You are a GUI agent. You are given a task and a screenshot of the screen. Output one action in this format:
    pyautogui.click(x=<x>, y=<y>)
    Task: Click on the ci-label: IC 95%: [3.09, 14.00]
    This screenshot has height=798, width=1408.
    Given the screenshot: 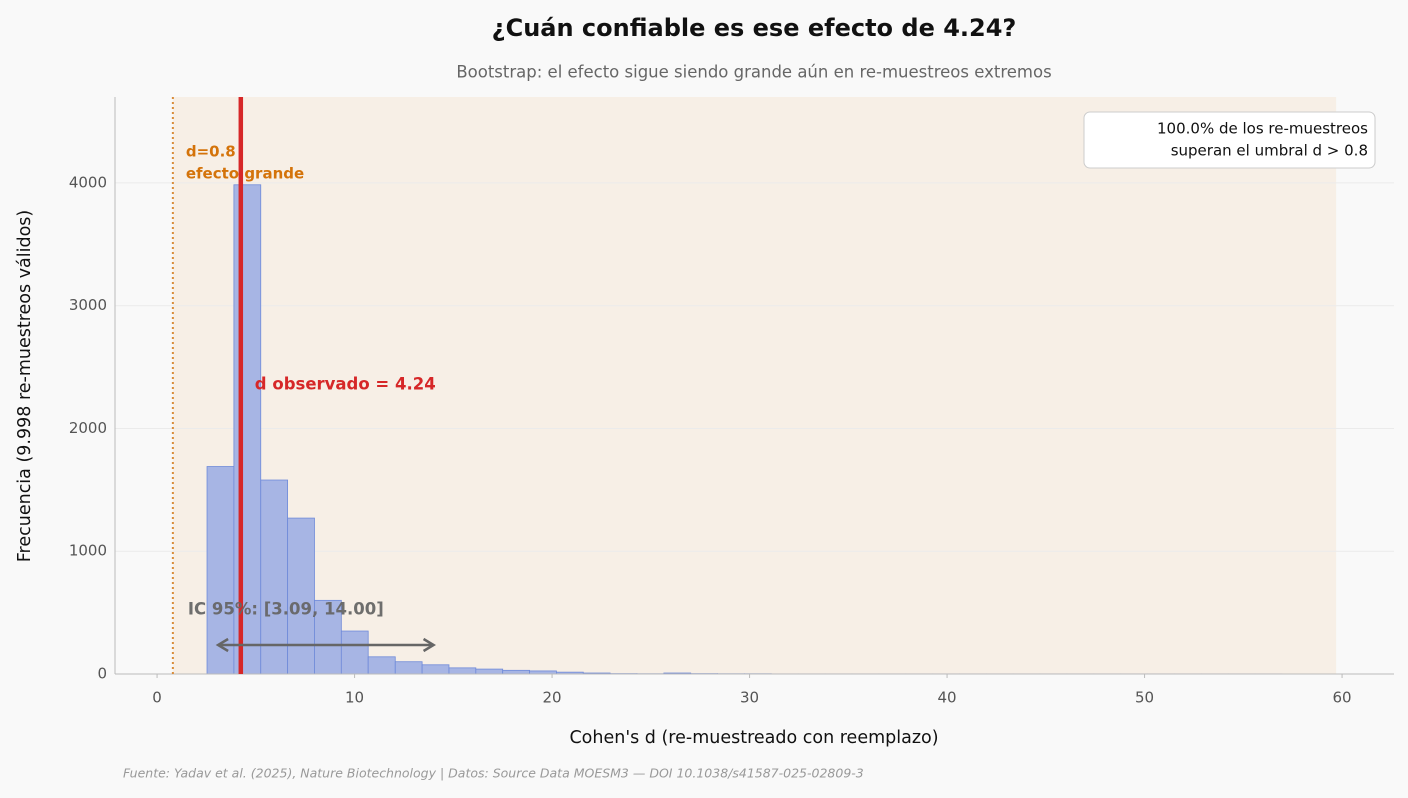 What is the action you would take?
    pyautogui.click(x=286, y=609)
    